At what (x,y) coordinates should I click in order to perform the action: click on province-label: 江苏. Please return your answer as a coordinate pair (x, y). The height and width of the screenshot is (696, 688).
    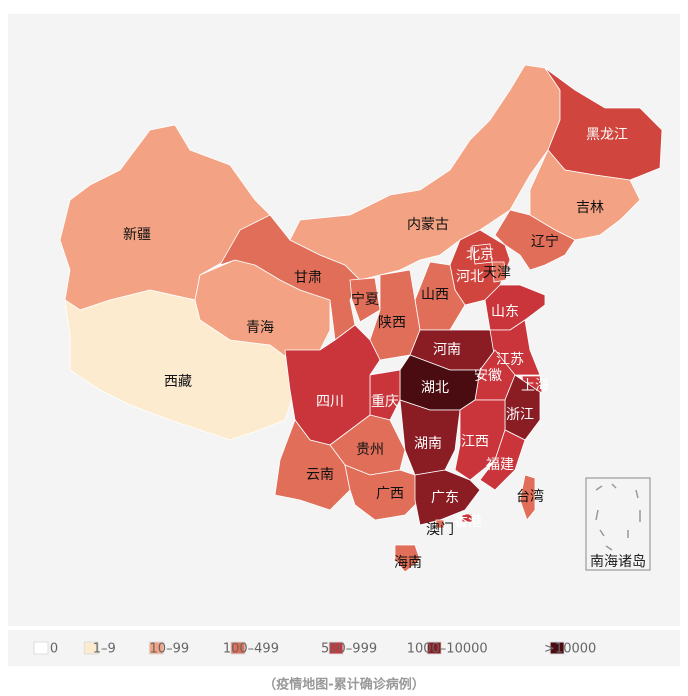
    Looking at the image, I should click on (510, 360).